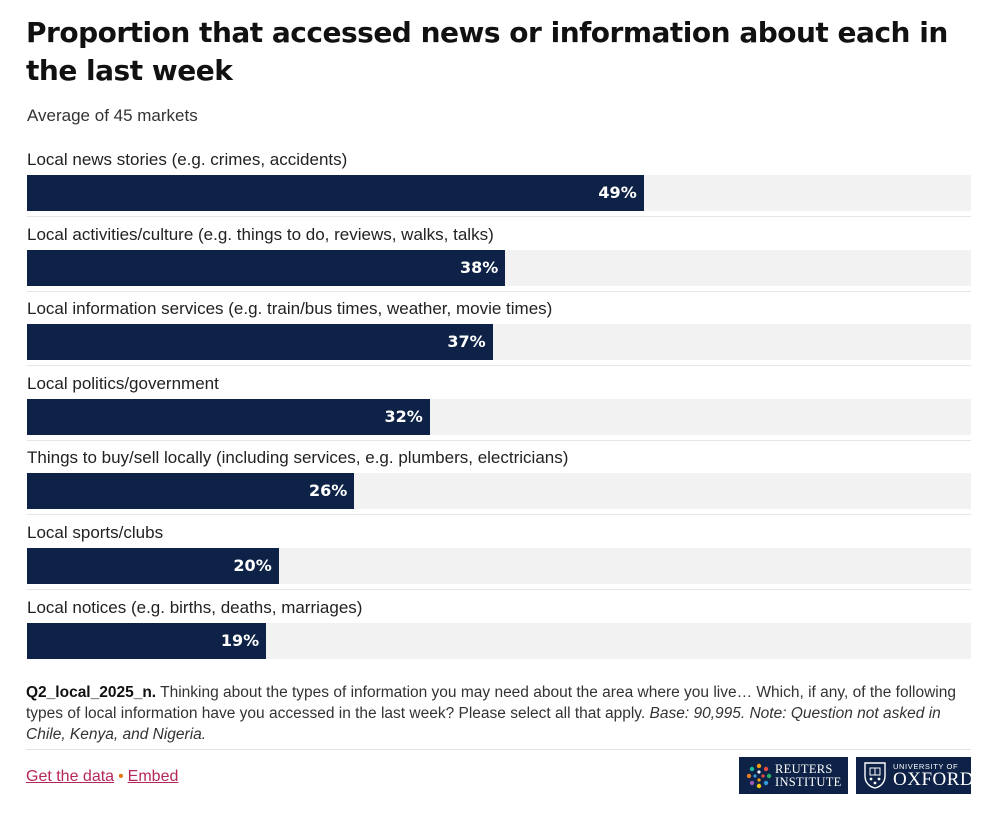 The height and width of the screenshot is (822, 1000). Describe the element at coordinates (252, 565) in the screenshot. I see `bar-value-label: 20%` at that location.